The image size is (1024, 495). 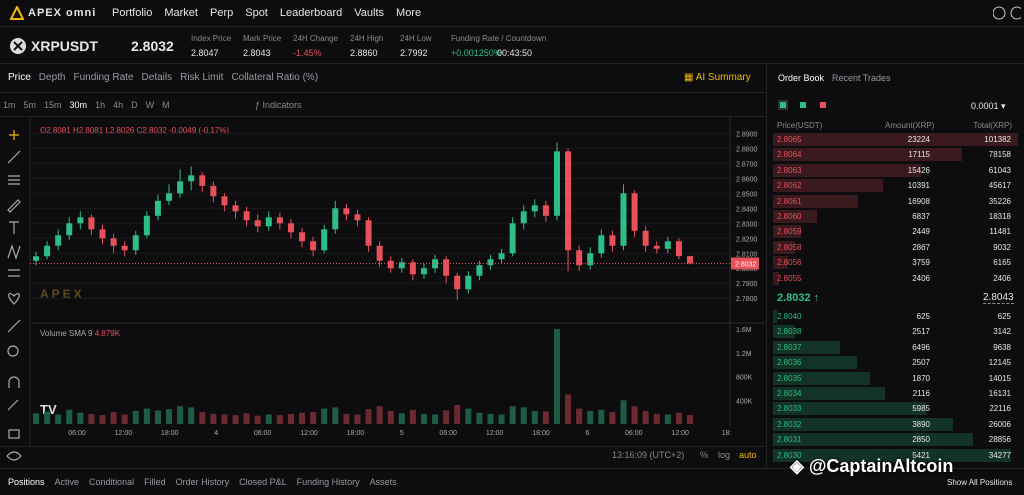 I want to click on interval: 30m, so click(x=78, y=105).